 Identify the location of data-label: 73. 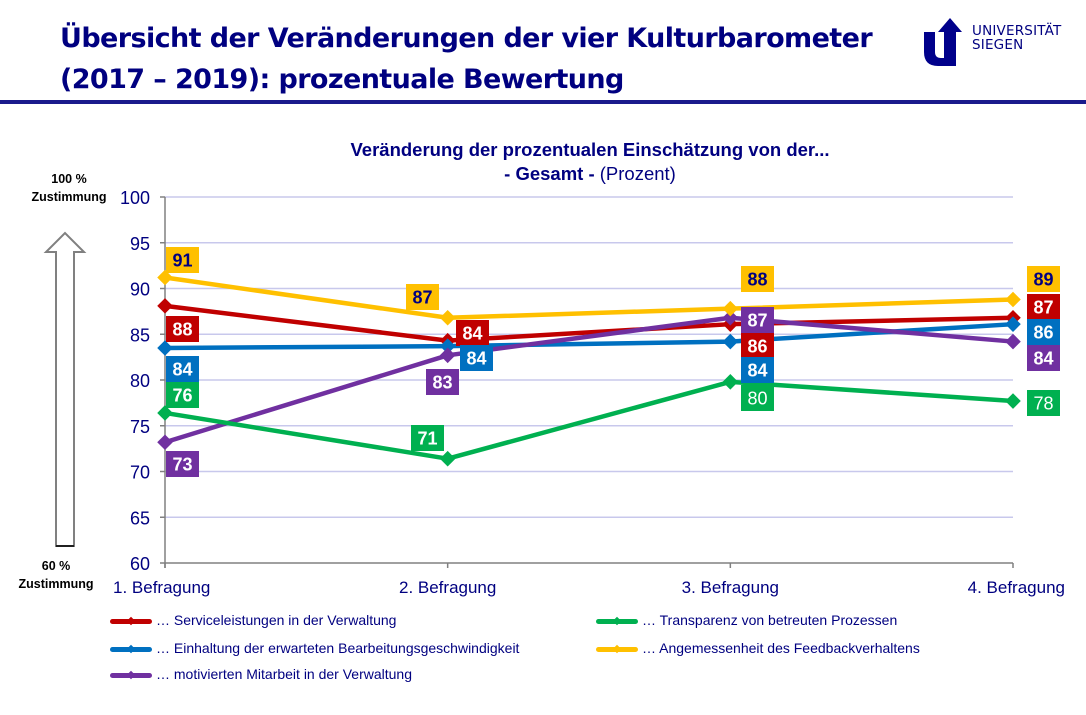
(182, 464).